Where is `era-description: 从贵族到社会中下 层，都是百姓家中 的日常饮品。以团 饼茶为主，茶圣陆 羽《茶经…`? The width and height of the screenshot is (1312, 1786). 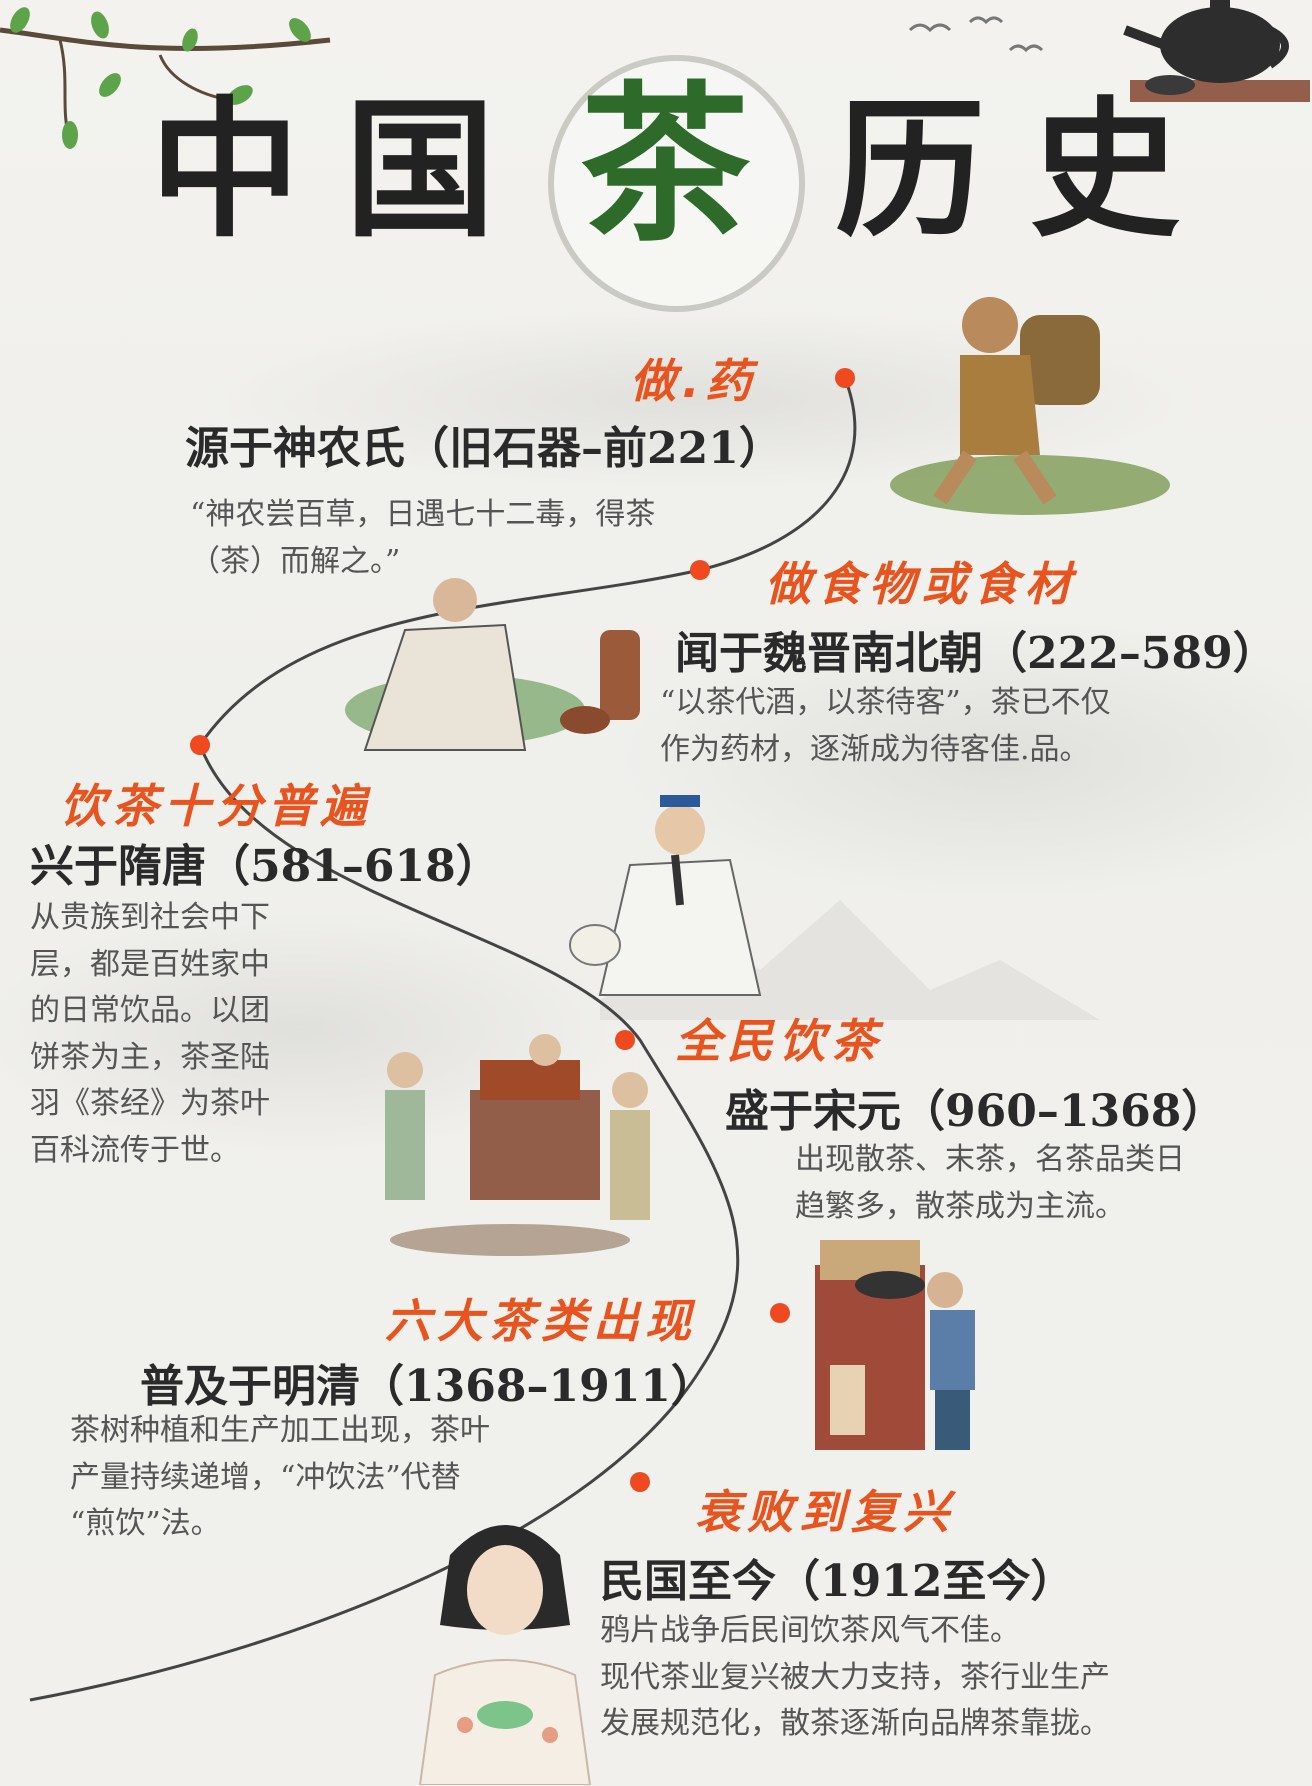
era-description: 从贵族到社会中下 层，都是百姓家中 的日常饮品。以团 饼茶为主，茶圣陆 羽《茶经… is located at coordinates (150, 1034).